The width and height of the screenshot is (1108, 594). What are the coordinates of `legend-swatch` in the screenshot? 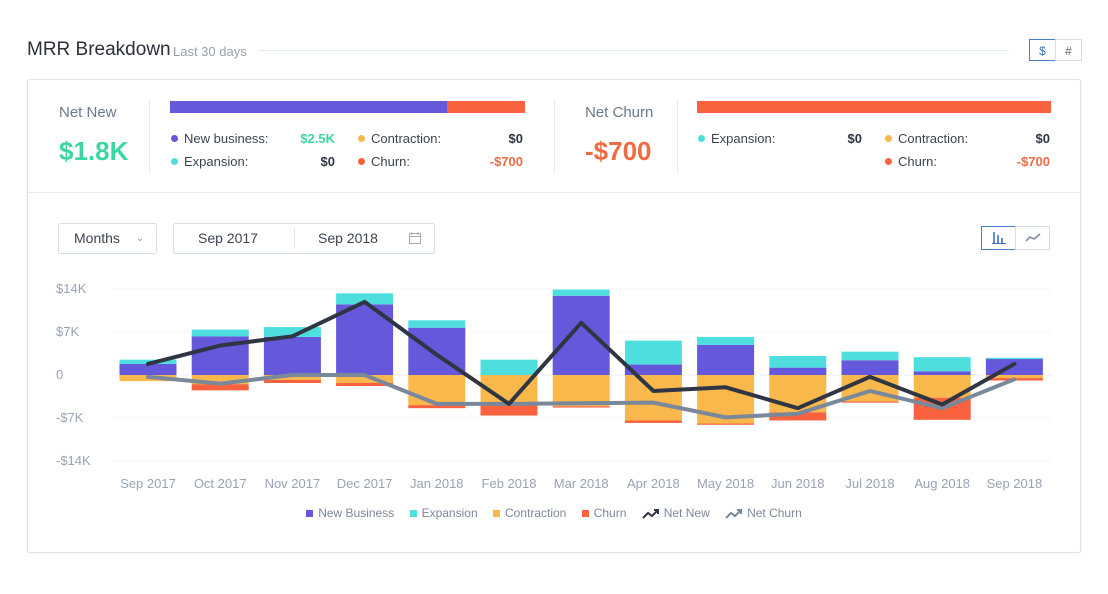 It's located at (413, 514).